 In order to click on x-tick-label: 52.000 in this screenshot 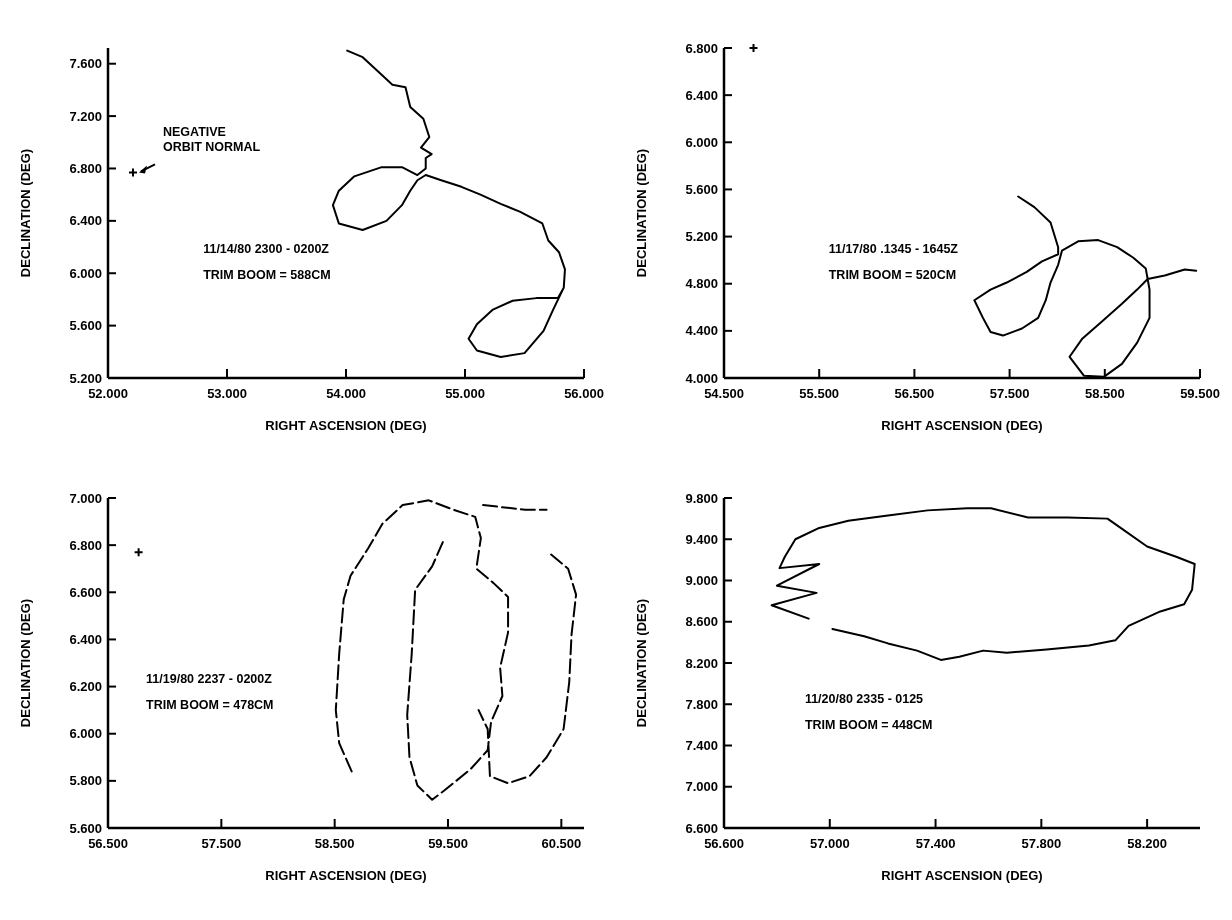, I will do `click(108, 393)`.